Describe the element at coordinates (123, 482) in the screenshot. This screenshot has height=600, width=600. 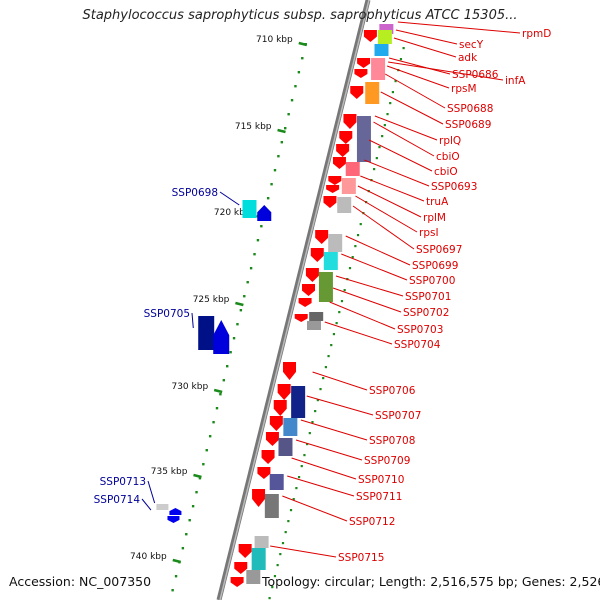
I see `gene-label: SSP0713` at that location.